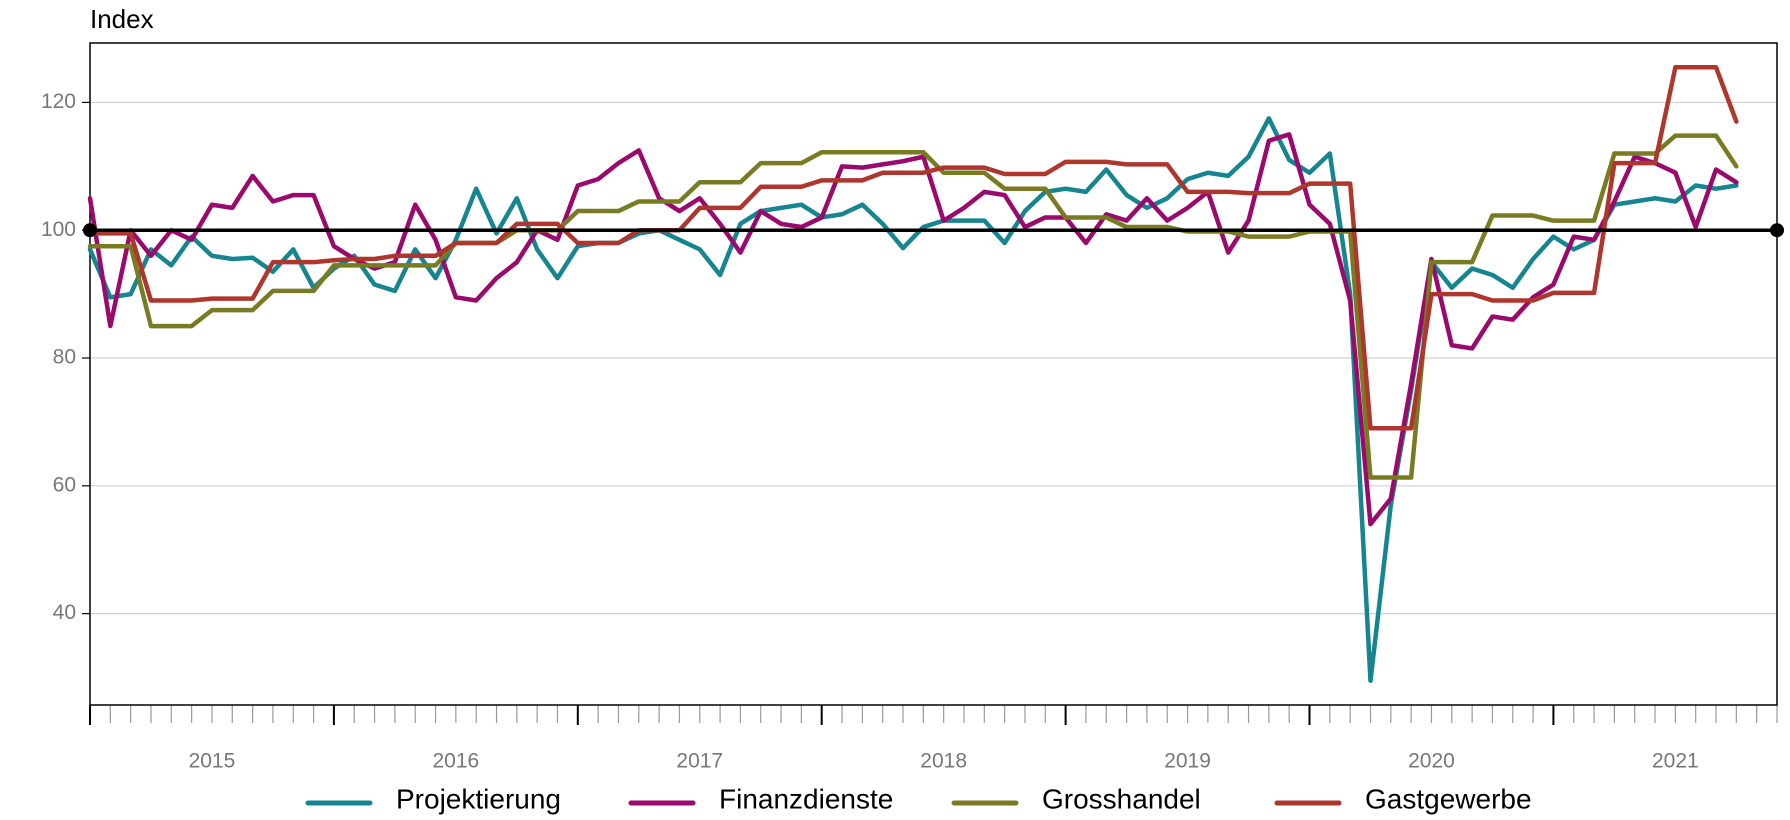 The height and width of the screenshot is (820, 1790). What do you see at coordinates (1448, 798) in the screenshot?
I see `legend-label: Gastgewerbe` at bounding box center [1448, 798].